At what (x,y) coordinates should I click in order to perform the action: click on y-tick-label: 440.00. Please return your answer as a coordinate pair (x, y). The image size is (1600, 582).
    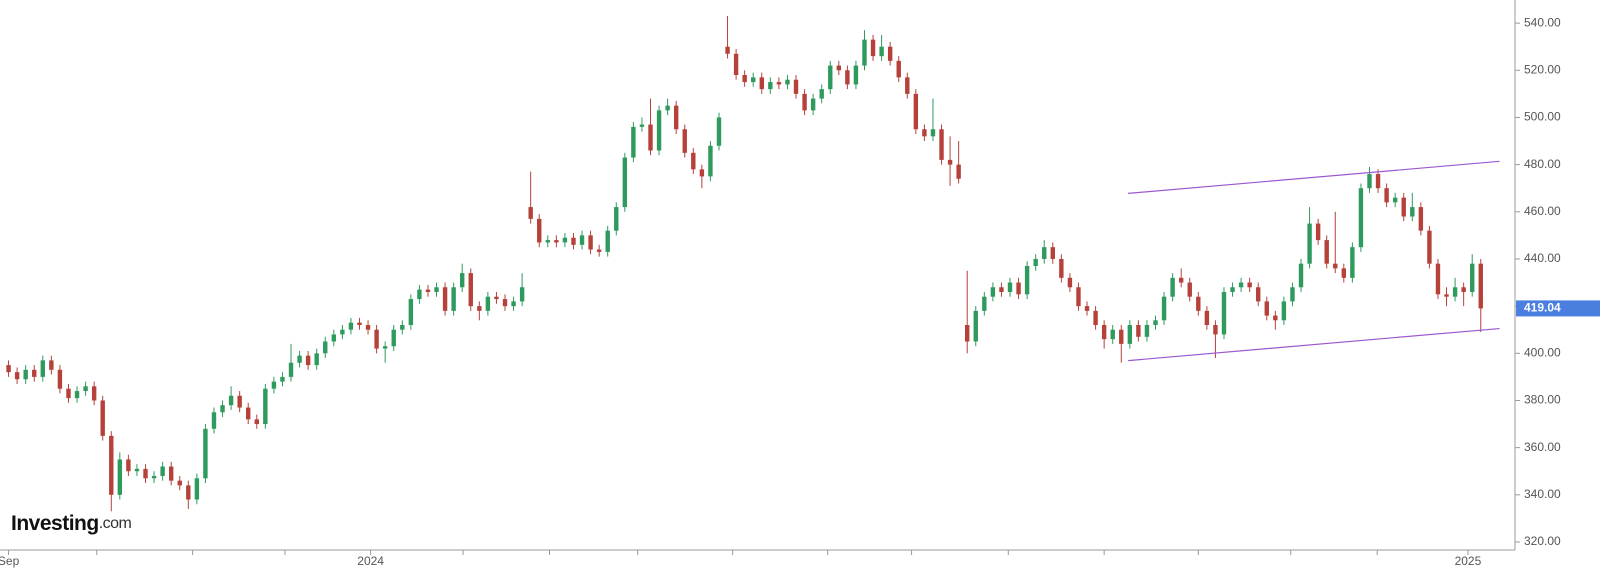
    Looking at the image, I should click on (1542, 258).